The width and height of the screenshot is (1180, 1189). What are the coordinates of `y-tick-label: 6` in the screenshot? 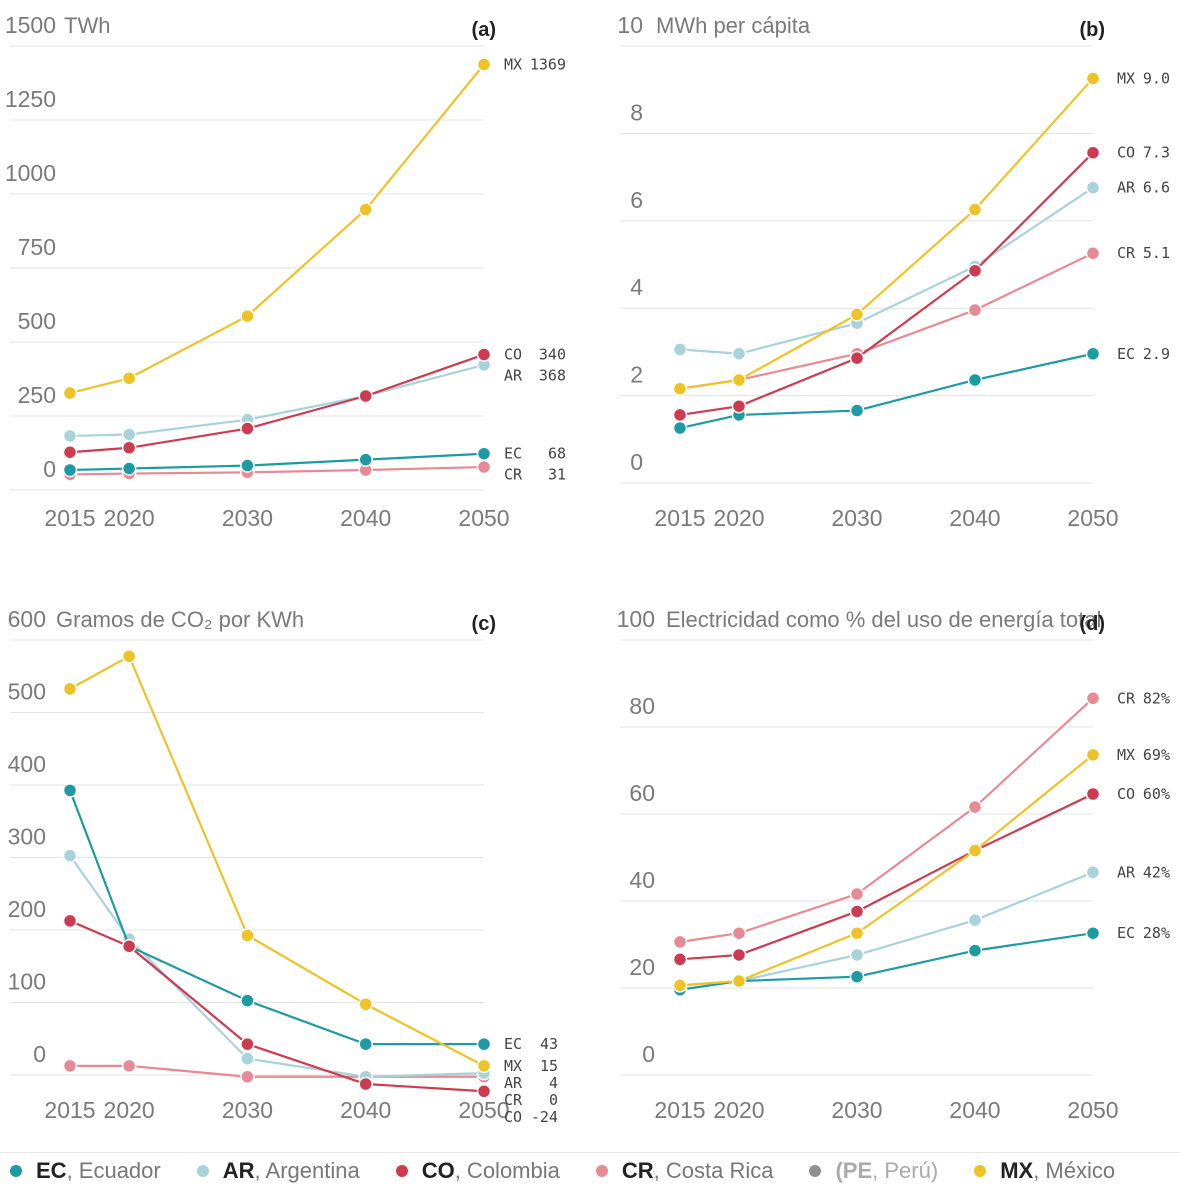 It's located at (636, 200).